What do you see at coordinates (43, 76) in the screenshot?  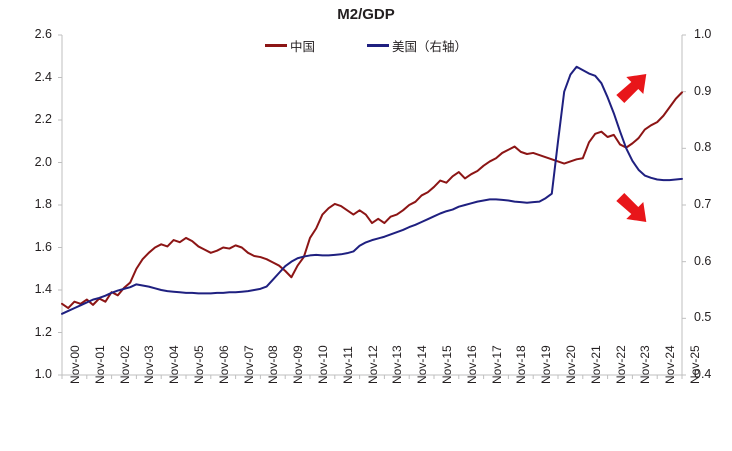 I see `y-left-tick-label: 2.4` at bounding box center [43, 76].